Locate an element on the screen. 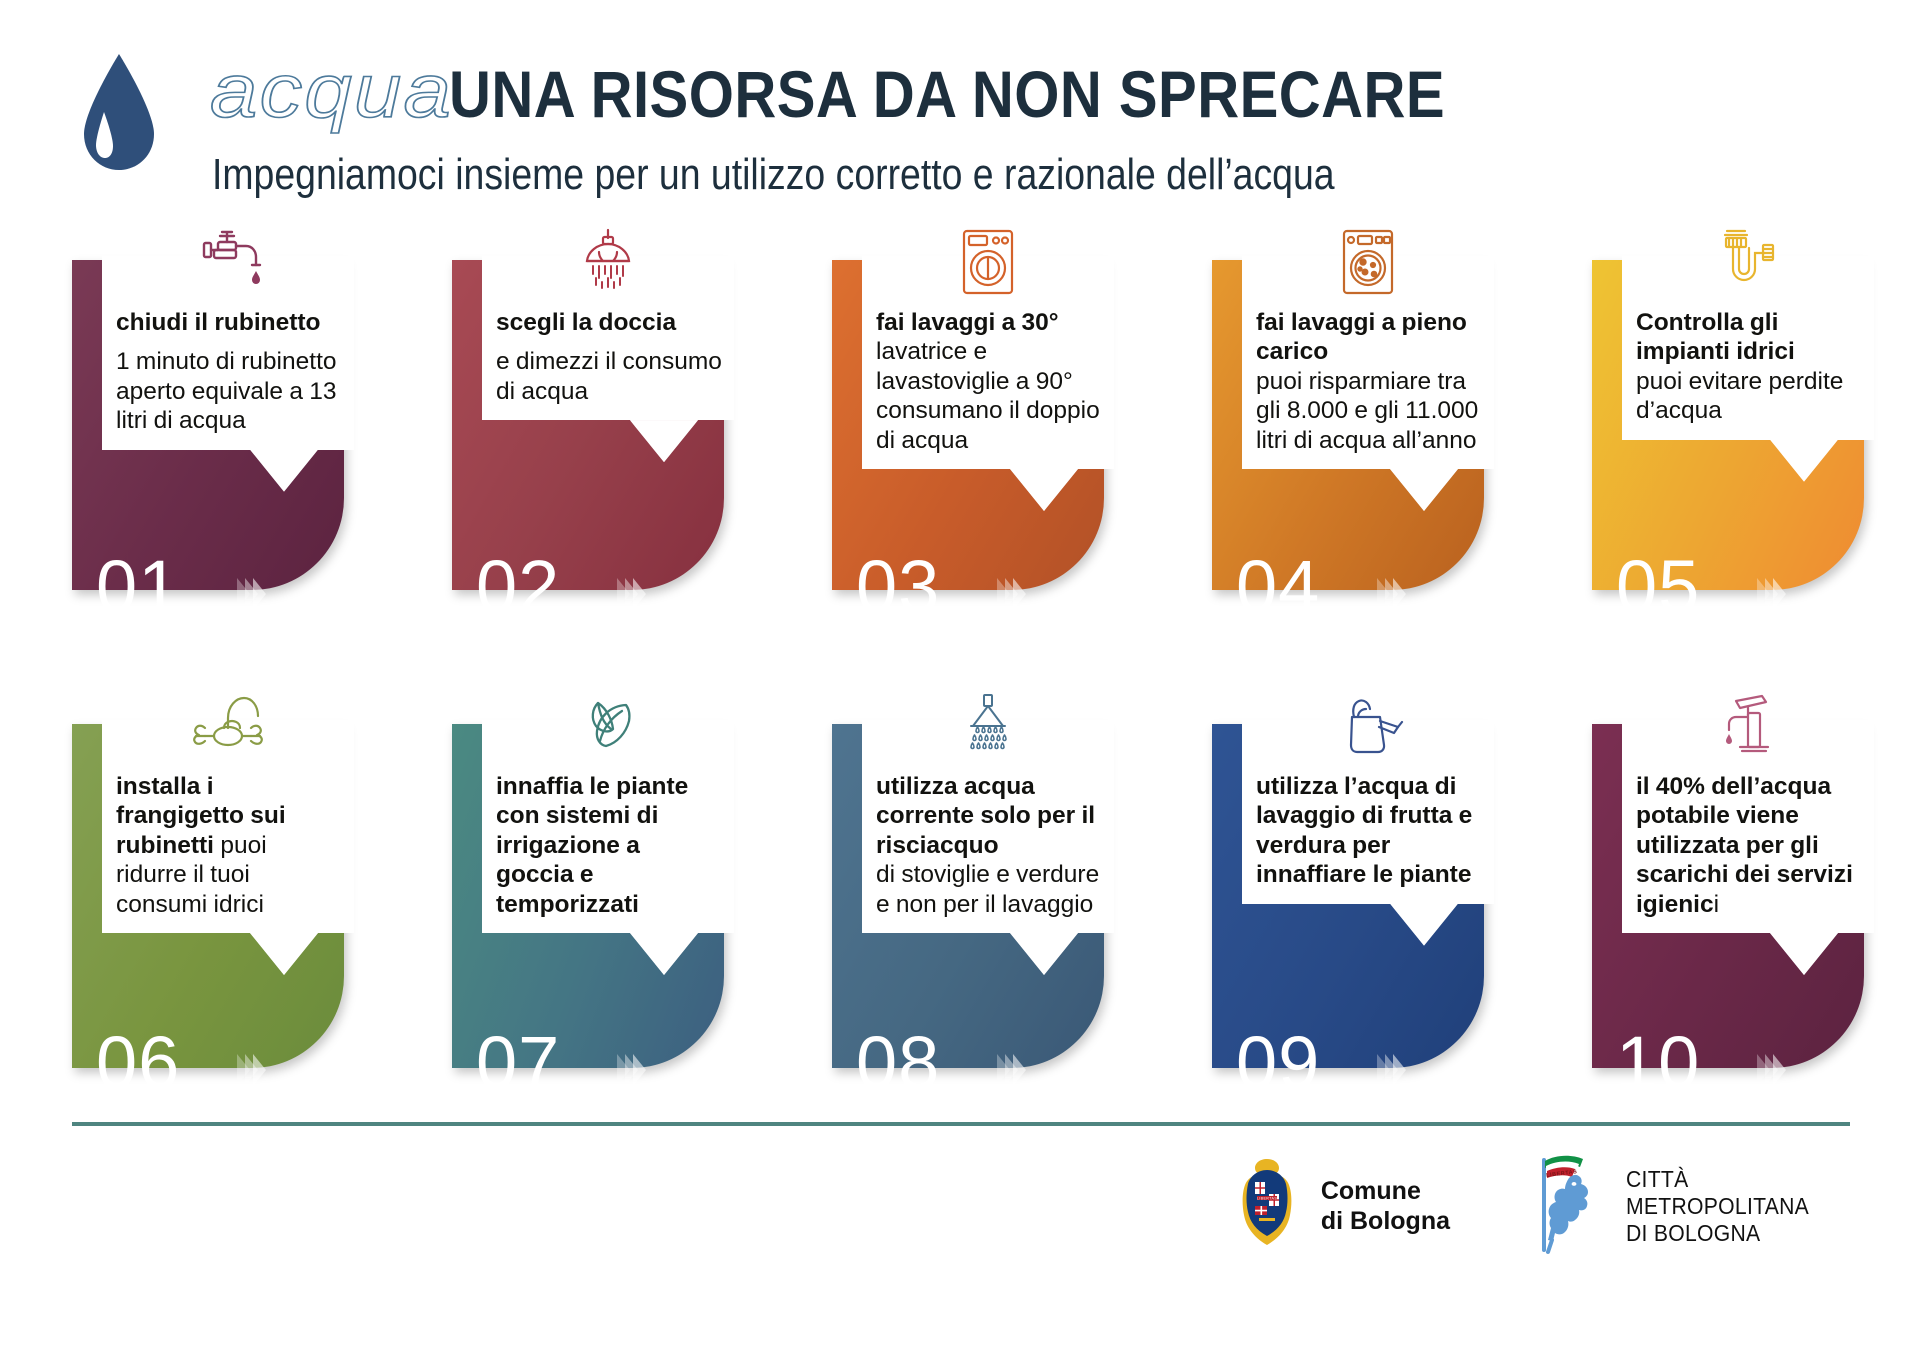 This screenshot has height=1357, width=1920. logo-comune-di-bologna: LIBERTAS Comune di Bologna is located at coordinates (1338, 1206).